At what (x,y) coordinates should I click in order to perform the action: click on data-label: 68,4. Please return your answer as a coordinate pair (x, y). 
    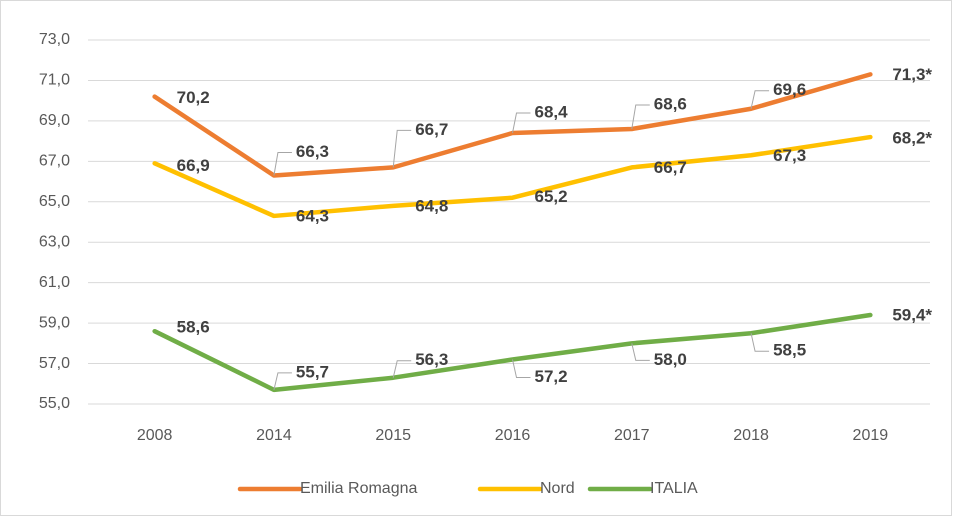
    Looking at the image, I should click on (552, 112).